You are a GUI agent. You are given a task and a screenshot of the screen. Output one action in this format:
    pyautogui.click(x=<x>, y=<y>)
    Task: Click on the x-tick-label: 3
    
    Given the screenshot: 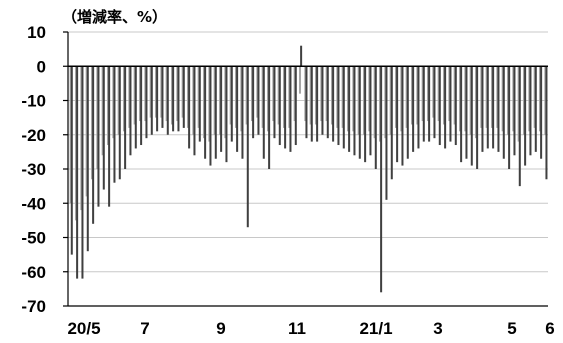 What is the action you would take?
    pyautogui.click(x=437, y=328)
    